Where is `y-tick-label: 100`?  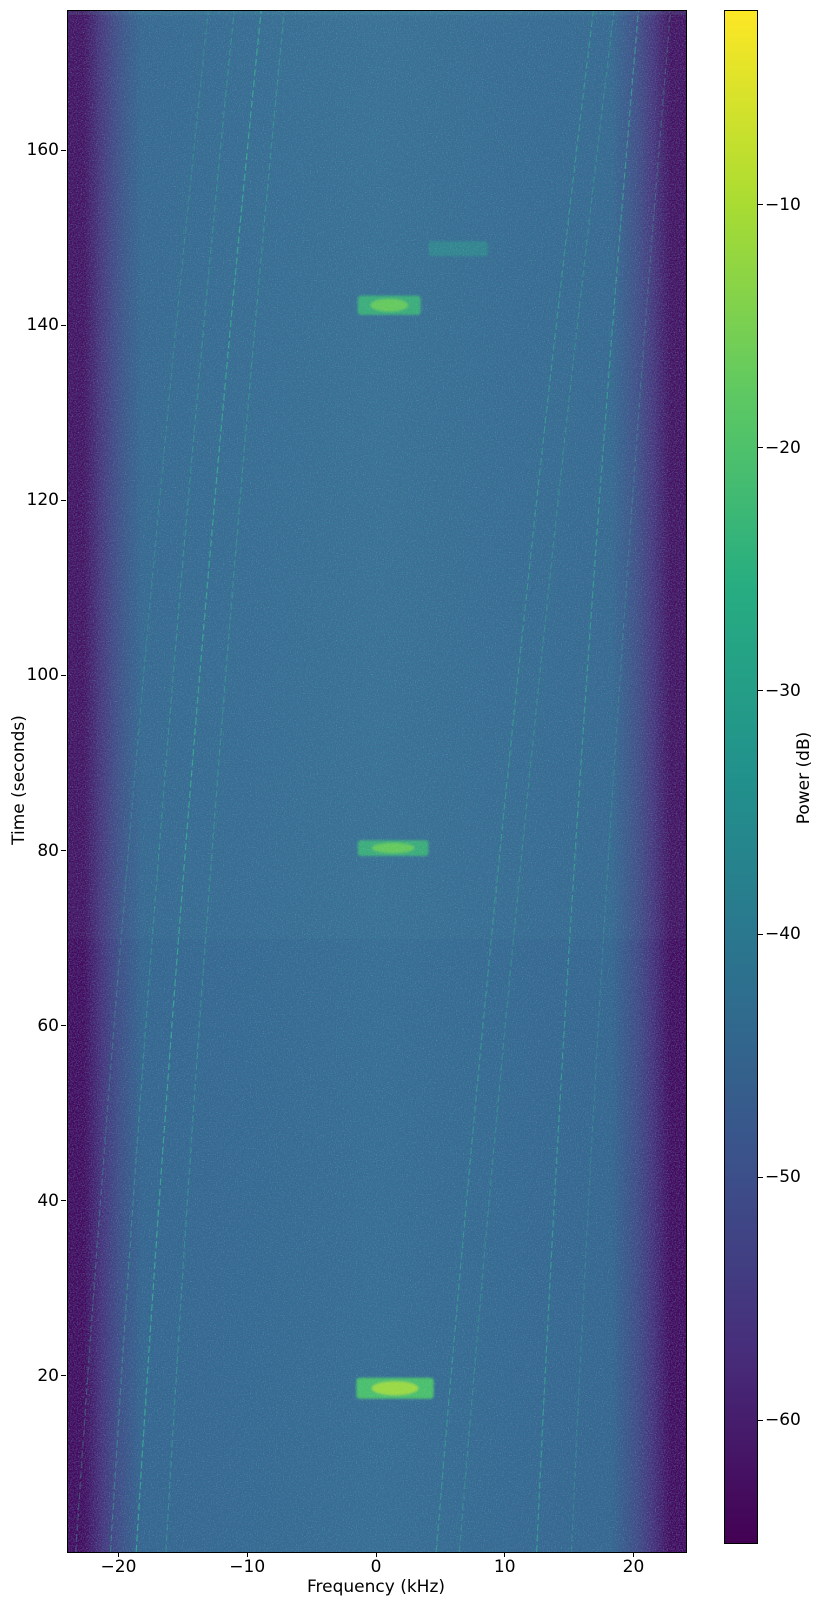 y-tick-label: 100 is located at coordinates (42, 675).